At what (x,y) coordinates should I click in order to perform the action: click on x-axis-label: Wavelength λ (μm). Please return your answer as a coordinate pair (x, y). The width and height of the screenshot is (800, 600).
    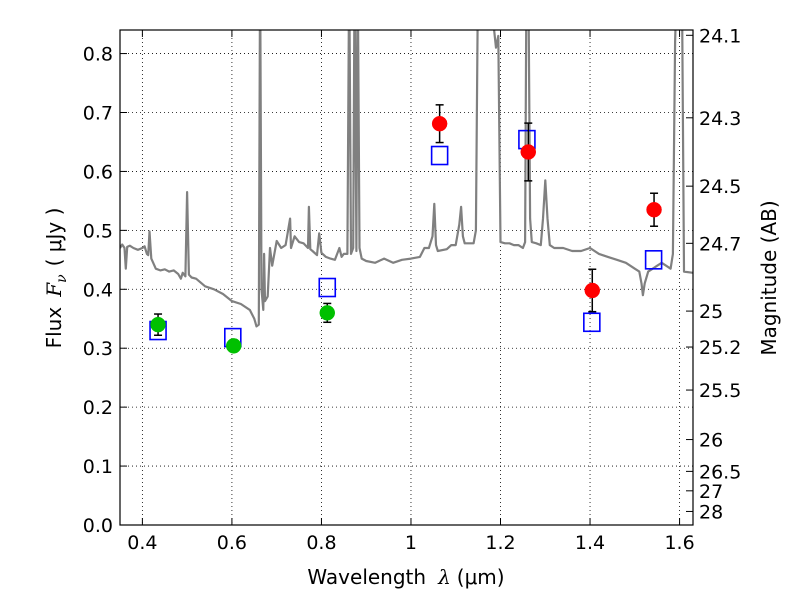
    Looking at the image, I should click on (405, 577).